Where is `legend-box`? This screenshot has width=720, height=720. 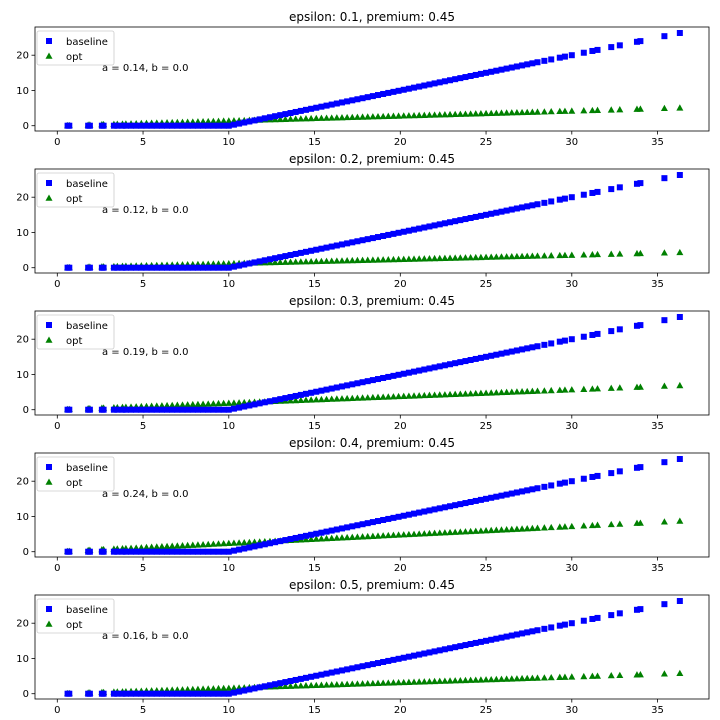 legend-box is located at coordinates (75, 48).